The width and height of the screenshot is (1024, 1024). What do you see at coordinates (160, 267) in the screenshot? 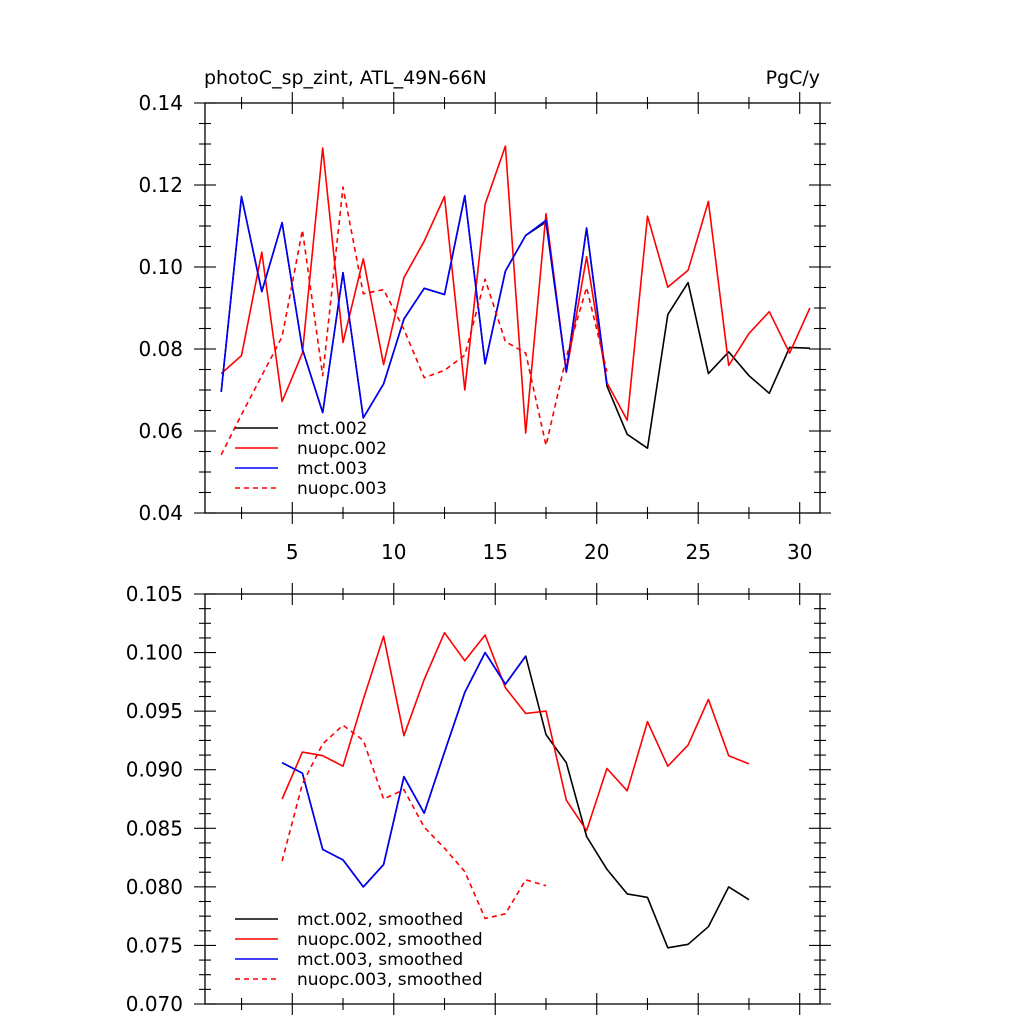
I see `y-tick-label: 0.10` at bounding box center [160, 267].